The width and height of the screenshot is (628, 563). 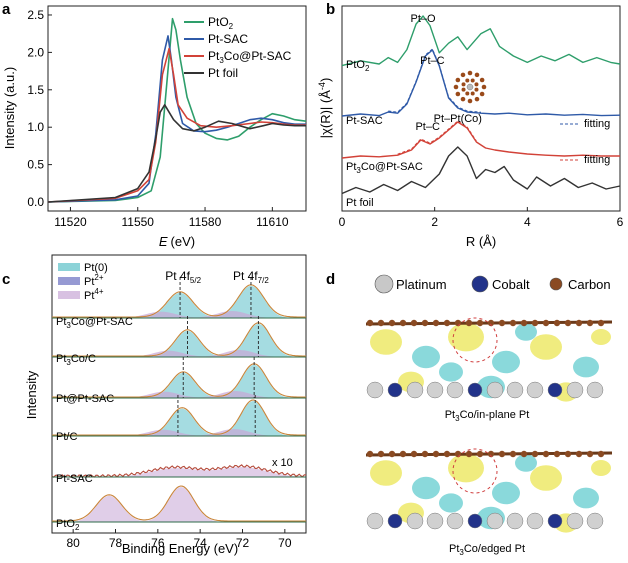 What do you see at coordinates (94, 294) in the screenshot?
I see `c-legend-label: Pt4+` at bounding box center [94, 294].